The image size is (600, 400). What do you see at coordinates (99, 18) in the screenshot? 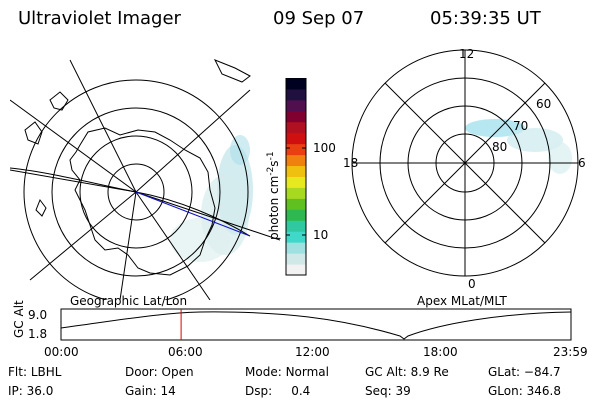
I see `instrument-title: Ultraviolet Imager` at bounding box center [99, 18].